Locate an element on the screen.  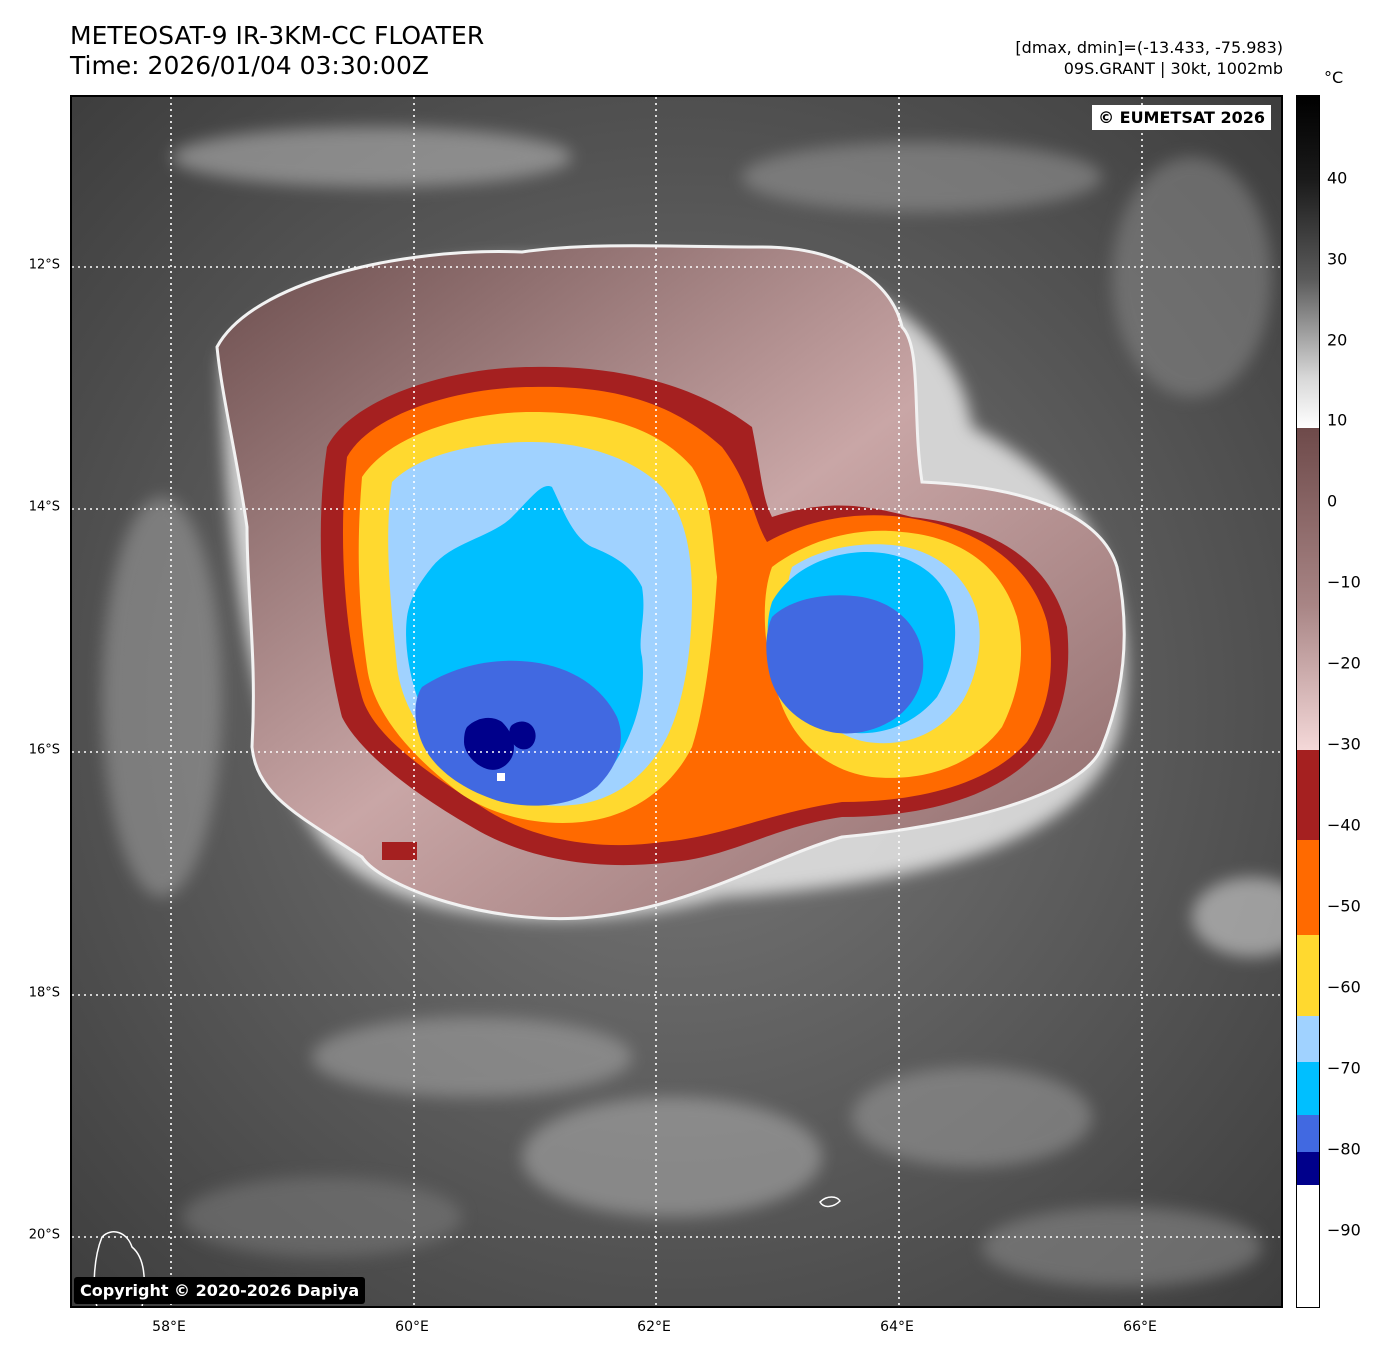
colorbar-tick: −50 is located at coordinates (1344, 906).